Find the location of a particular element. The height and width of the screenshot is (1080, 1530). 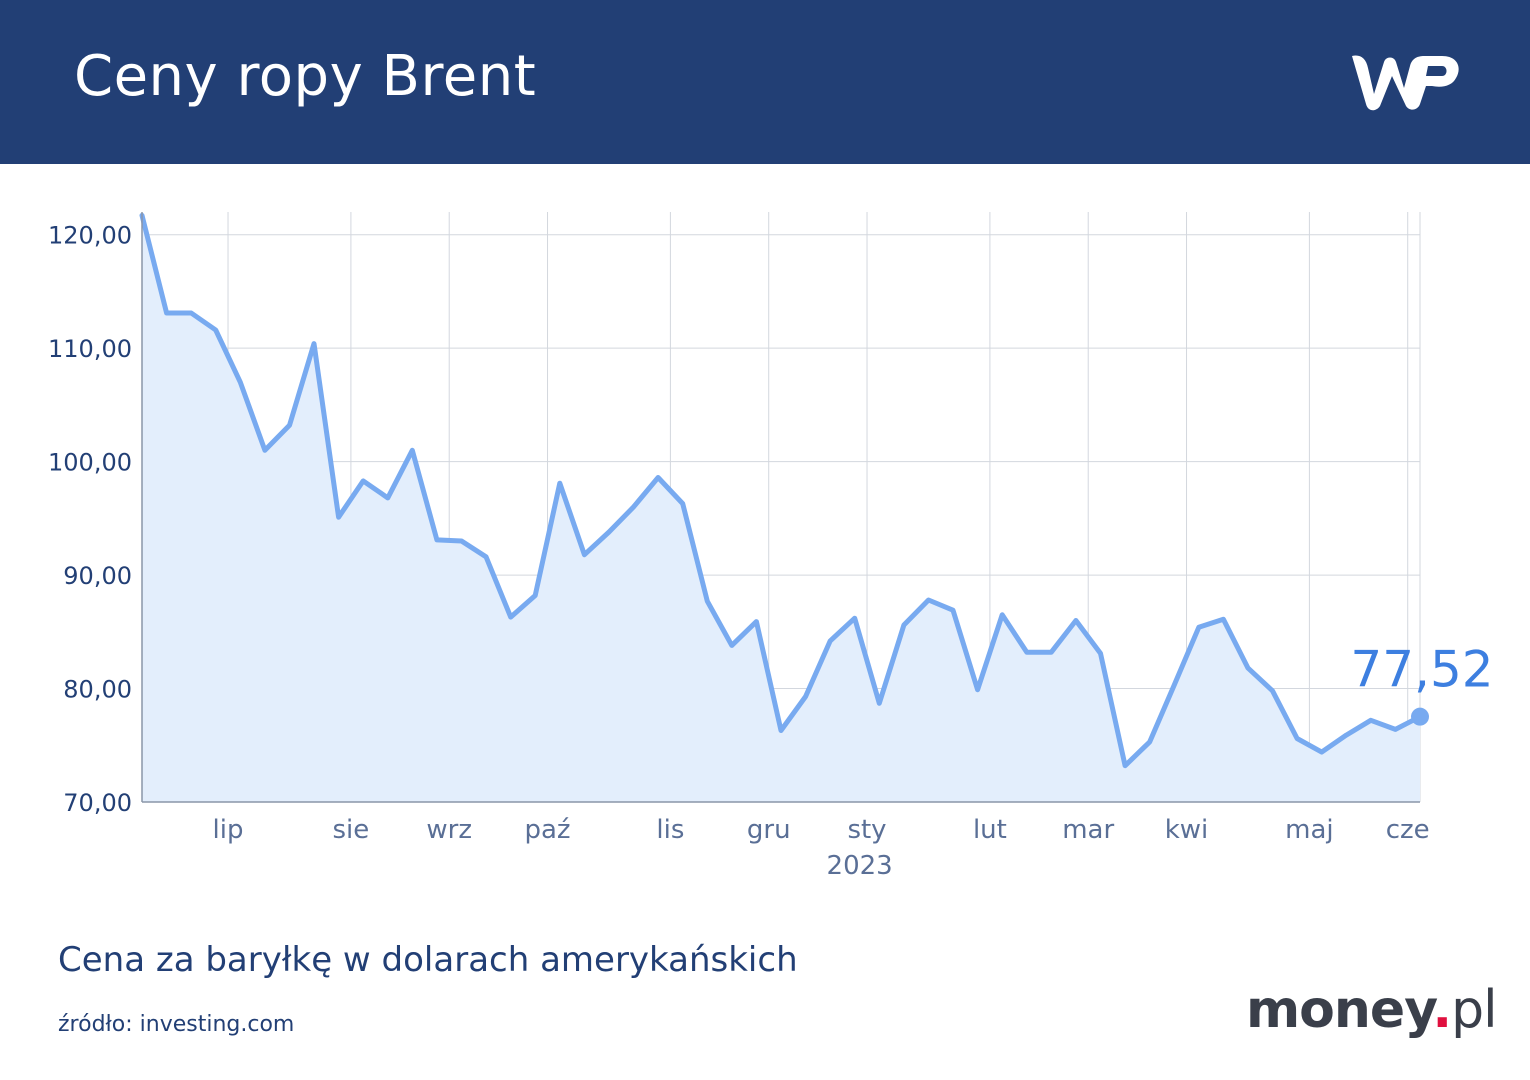

x-tick-label: mar is located at coordinates (1088, 830).